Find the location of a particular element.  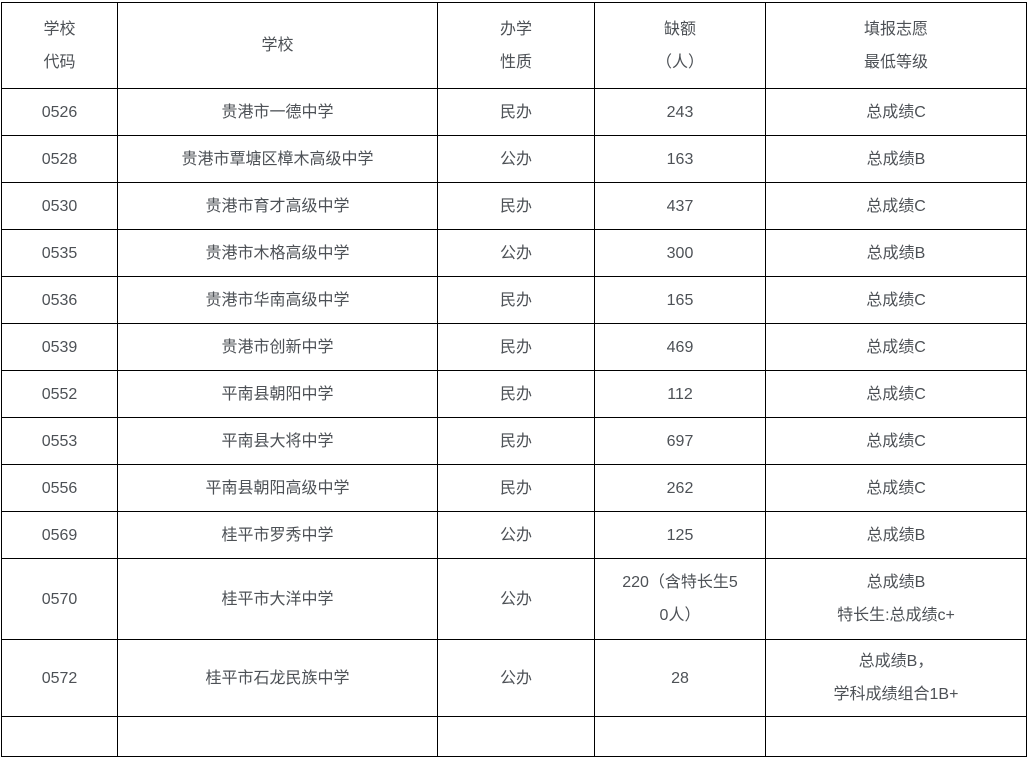

header-min-grade: 填报志愿 最低等级 is located at coordinates (896, 45).